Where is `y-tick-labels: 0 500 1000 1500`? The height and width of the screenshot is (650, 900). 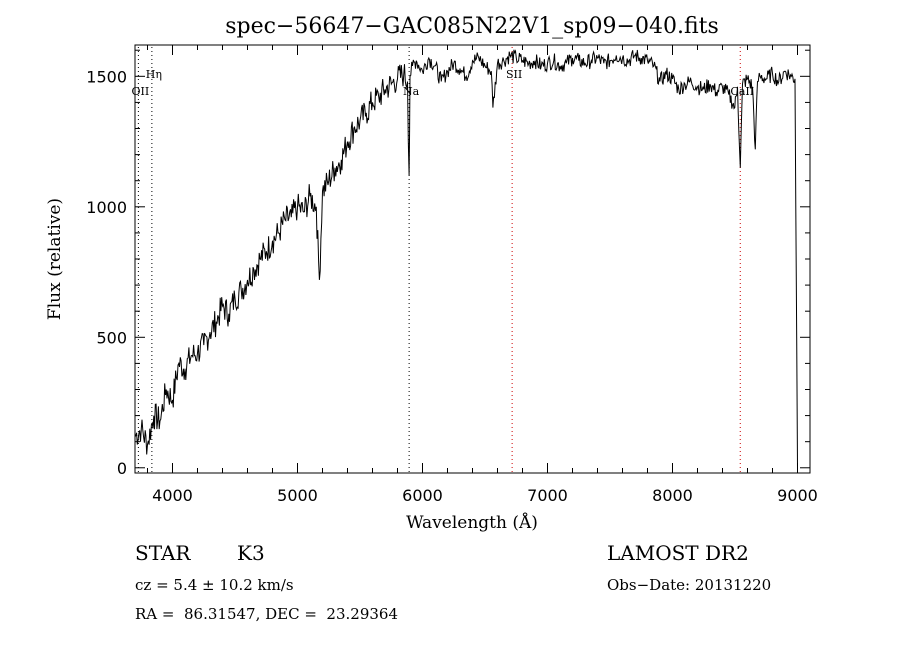 y-tick-labels: 0 500 1000 1500 is located at coordinates (106, 272).